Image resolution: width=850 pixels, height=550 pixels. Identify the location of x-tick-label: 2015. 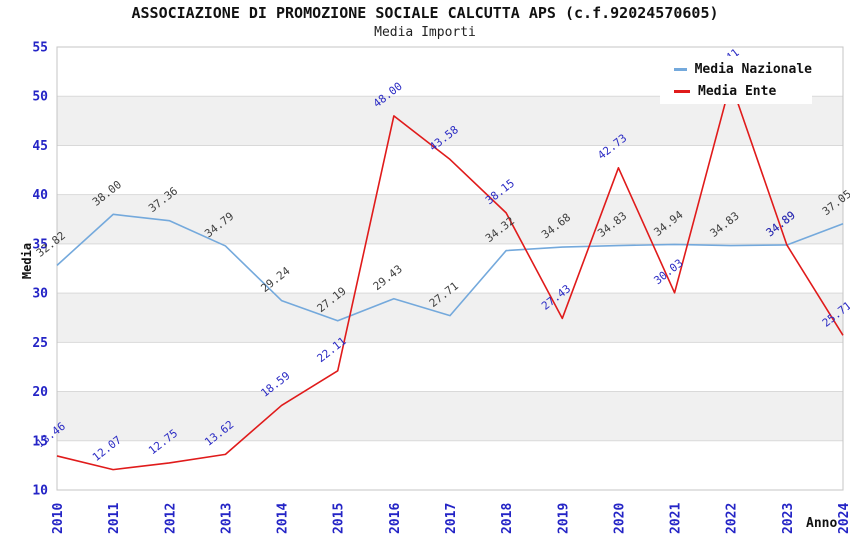
(339, 518).